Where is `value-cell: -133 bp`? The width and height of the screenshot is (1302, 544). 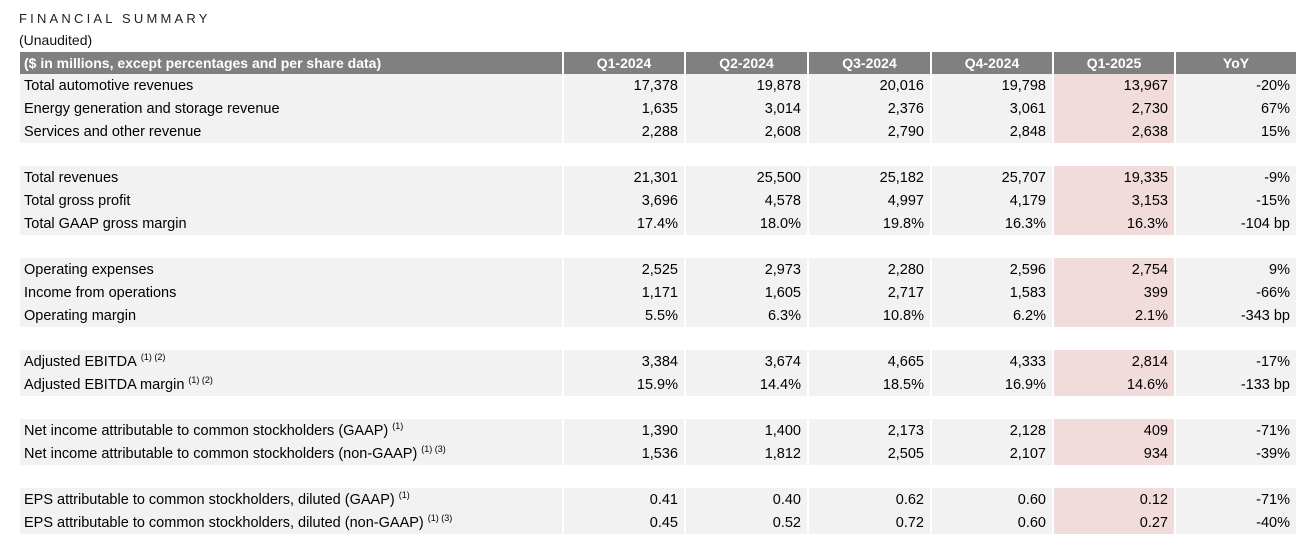 value-cell: -133 bp is located at coordinates (1235, 384).